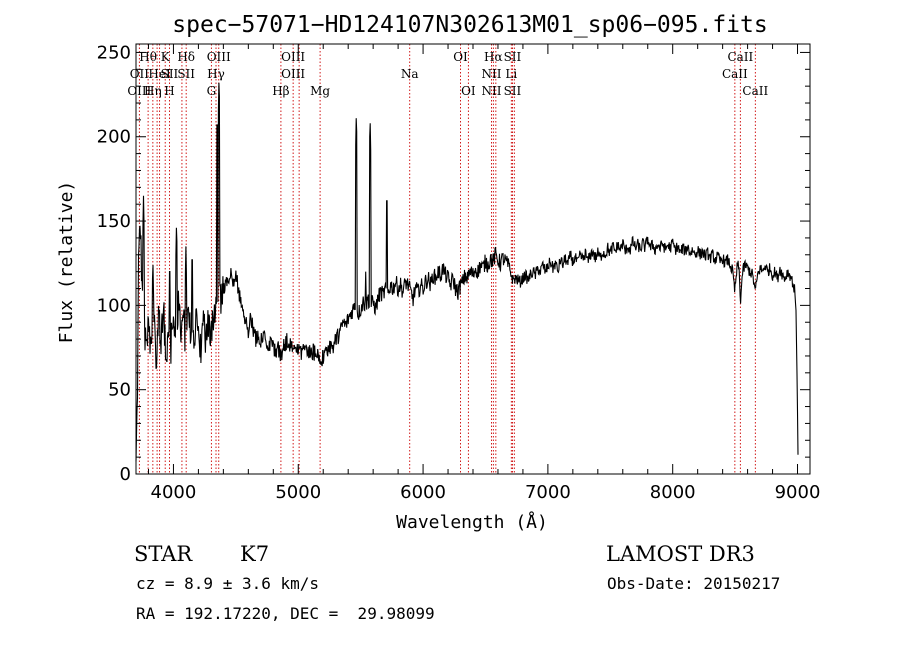  Describe the element at coordinates (114, 221) in the screenshot. I see `y-tick-label: 150` at that location.